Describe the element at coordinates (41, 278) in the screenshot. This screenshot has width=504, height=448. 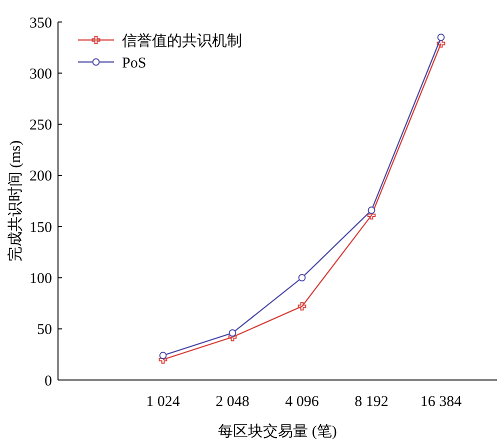
I see `y-tick-label: 100` at that location.